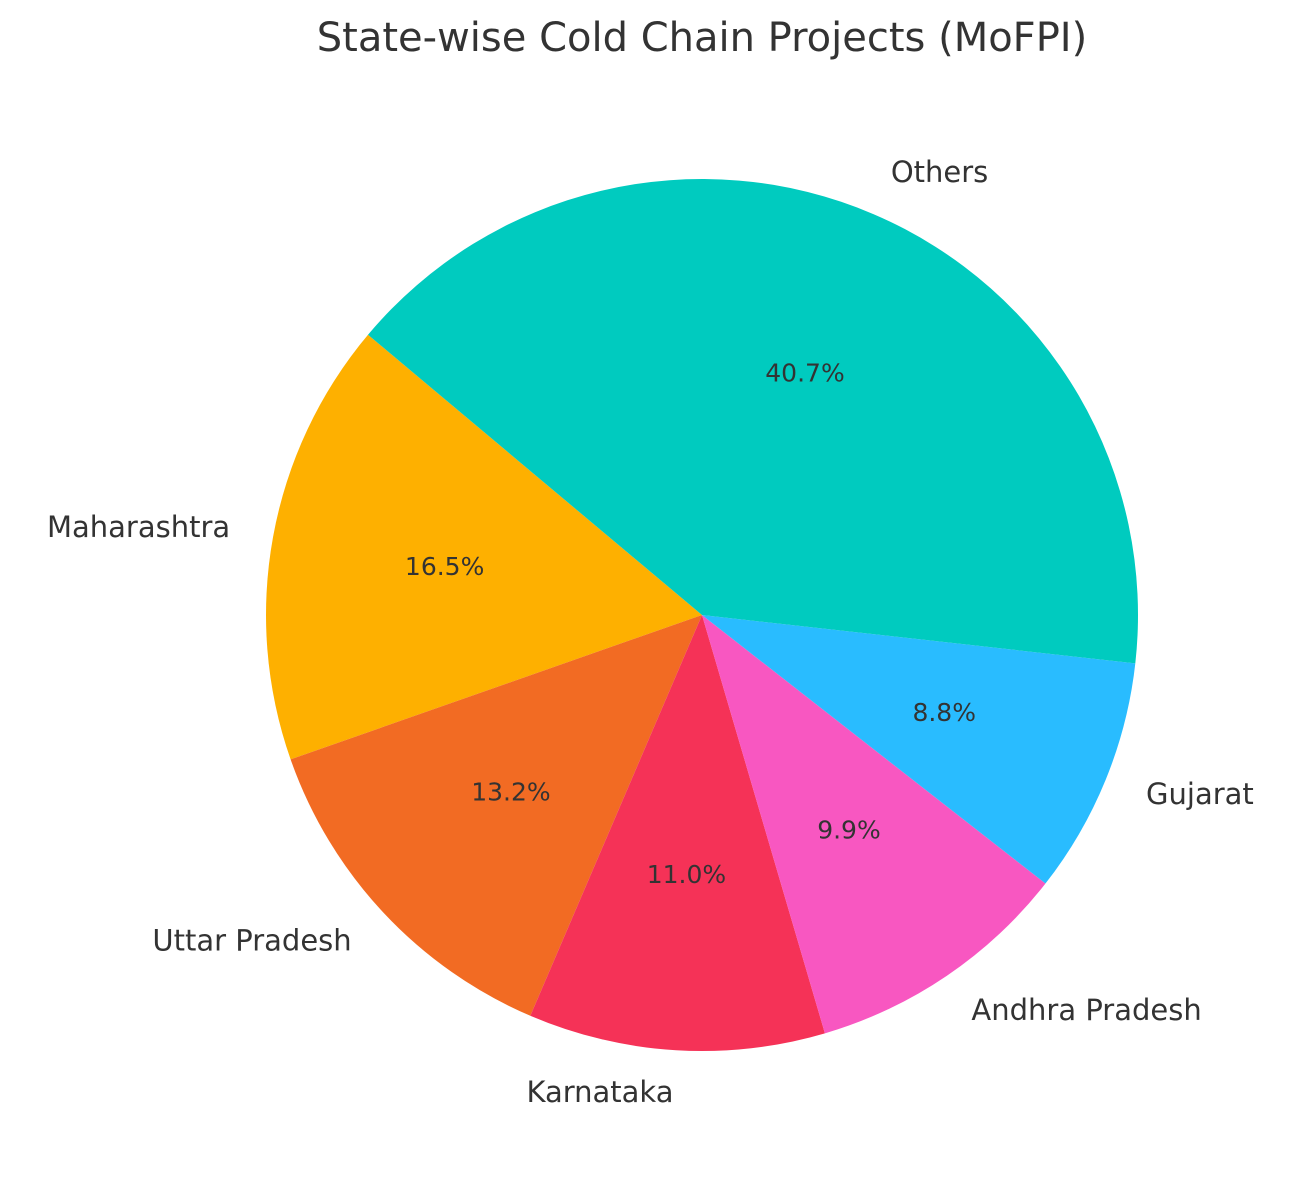 The image size is (1289, 1180). What do you see at coordinates (686, 874) in the screenshot?
I see `value-label: 11.0%` at bounding box center [686, 874].